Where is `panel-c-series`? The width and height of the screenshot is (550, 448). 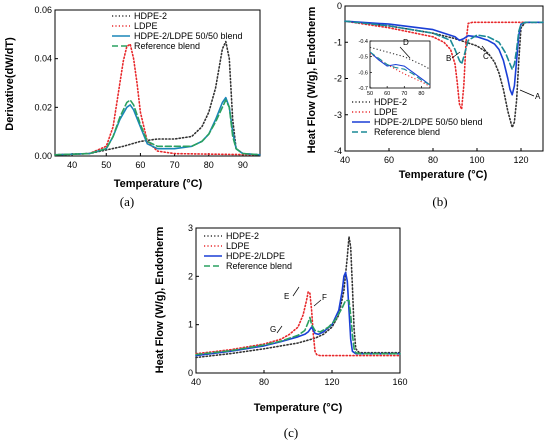 panel-c-series is located at coordinates (298, 297).